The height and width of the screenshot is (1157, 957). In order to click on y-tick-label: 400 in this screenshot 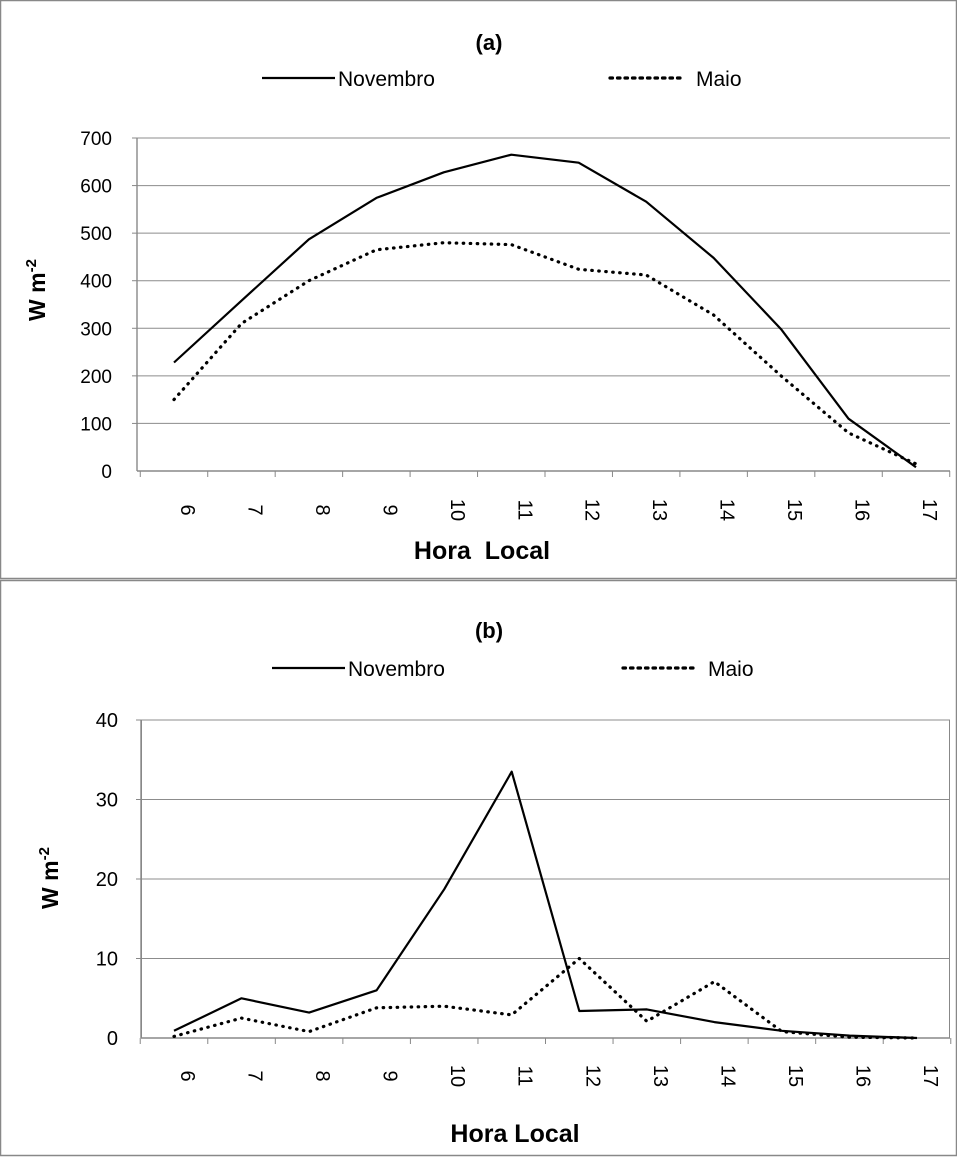, I will do `click(96, 282)`.